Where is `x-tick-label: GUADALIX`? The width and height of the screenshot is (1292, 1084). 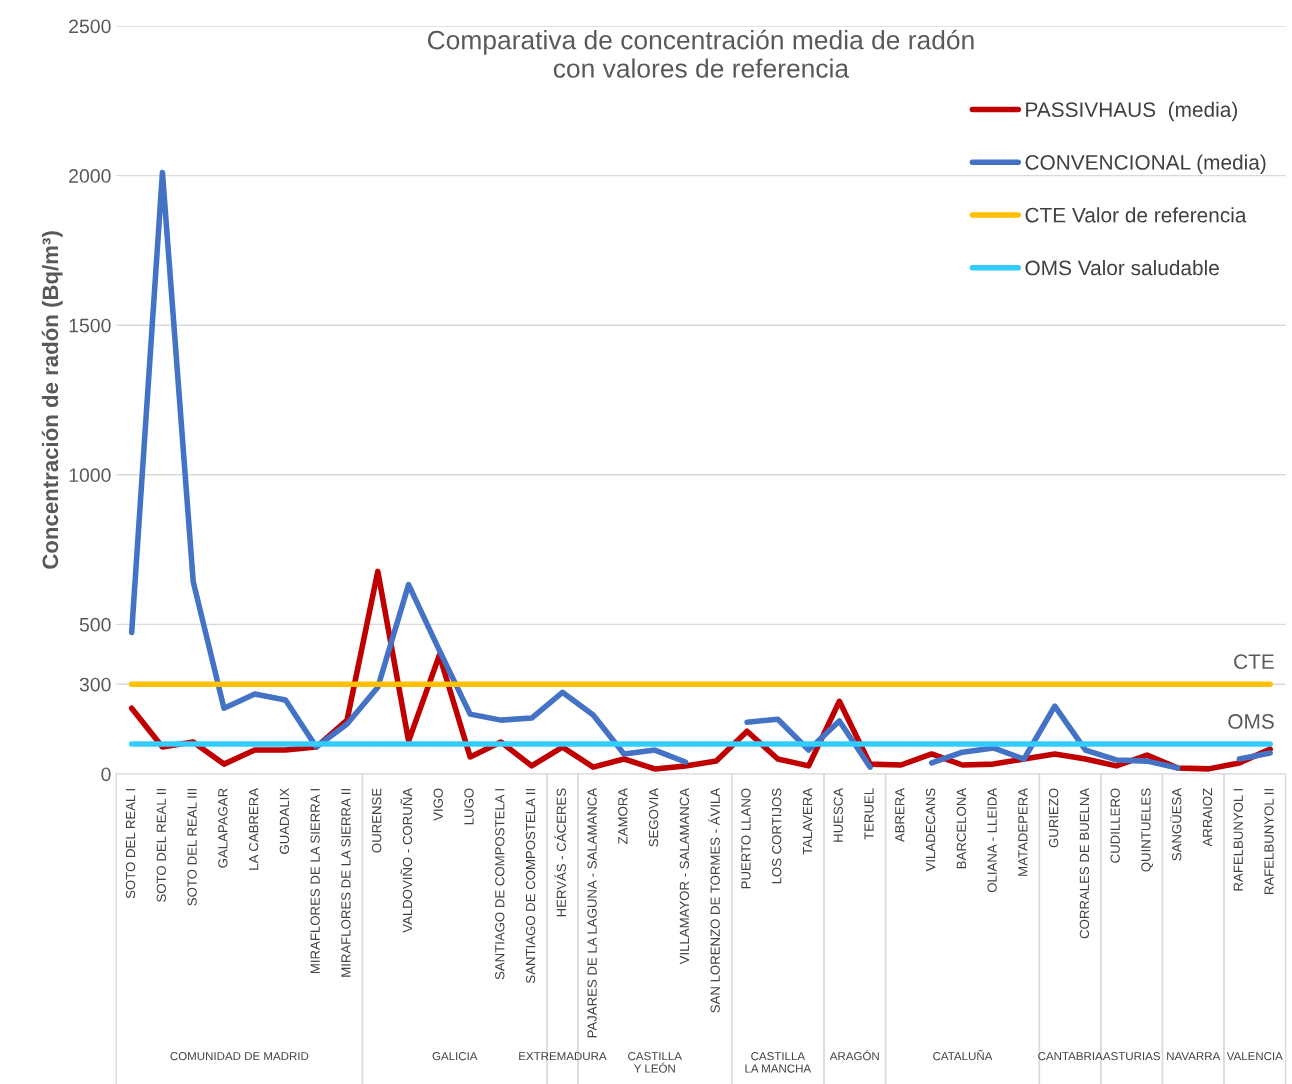
x-tick-label: GUADALIX is located at coordinates (284, 821).